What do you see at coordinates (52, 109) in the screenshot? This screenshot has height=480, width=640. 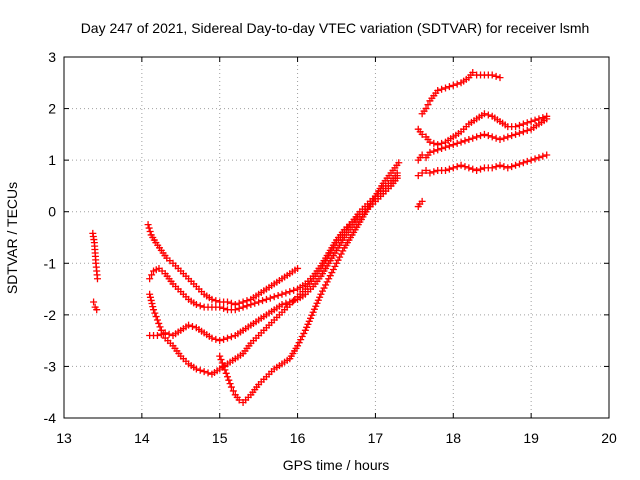 I see `y-tick-label: 2` at bounding box center [52, 109].